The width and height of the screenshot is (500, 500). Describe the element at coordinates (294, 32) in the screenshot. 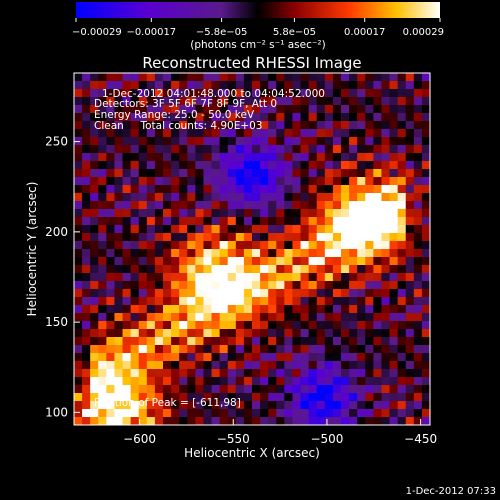

I see `colorbar-tick-label: 5.8e−05` at that location.